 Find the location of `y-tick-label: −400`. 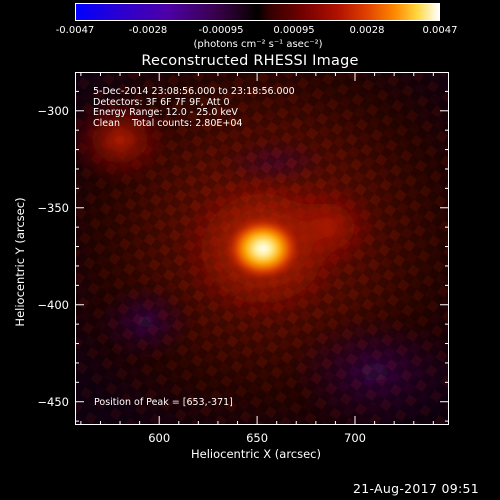

y-tick-label: −400 is located at coordinates (53, 304).